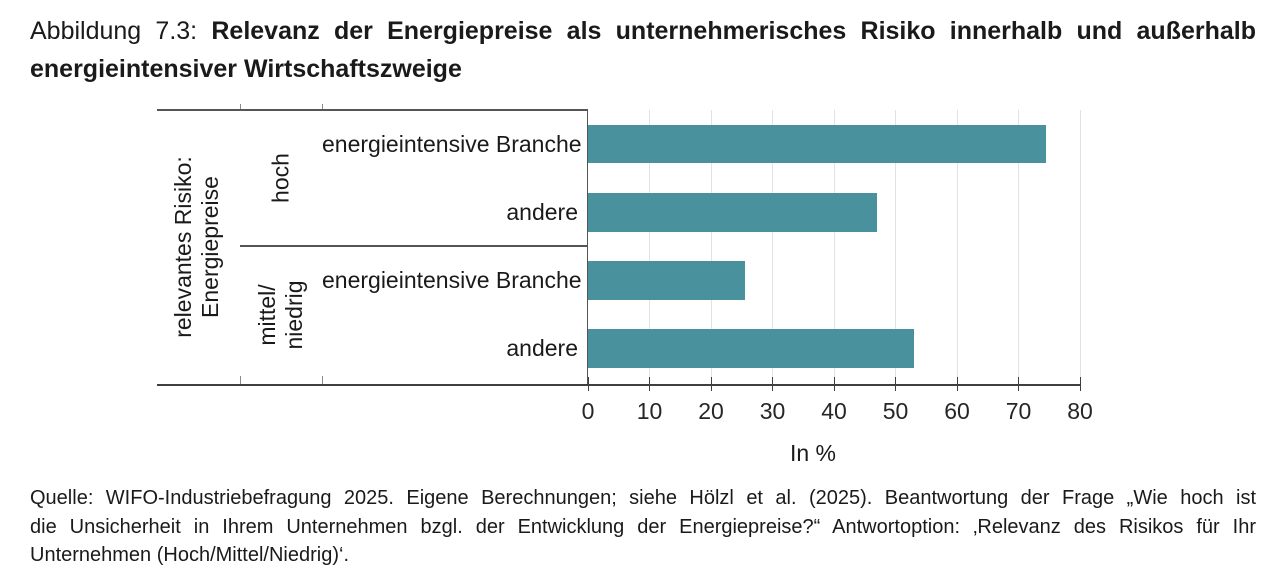 The width and height of the screenshot is (1285, 578). I want to click on x-tick-label: 70, so click(1018, 411).